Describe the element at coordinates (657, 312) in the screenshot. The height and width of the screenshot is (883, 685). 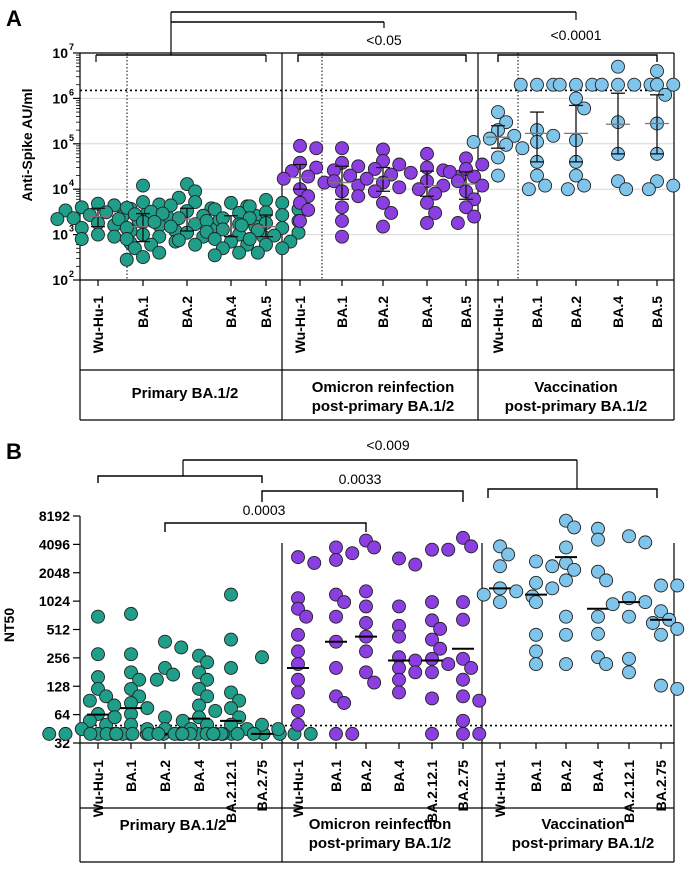
I see `A-x-tick-label-2-4: BA.5` at that location.